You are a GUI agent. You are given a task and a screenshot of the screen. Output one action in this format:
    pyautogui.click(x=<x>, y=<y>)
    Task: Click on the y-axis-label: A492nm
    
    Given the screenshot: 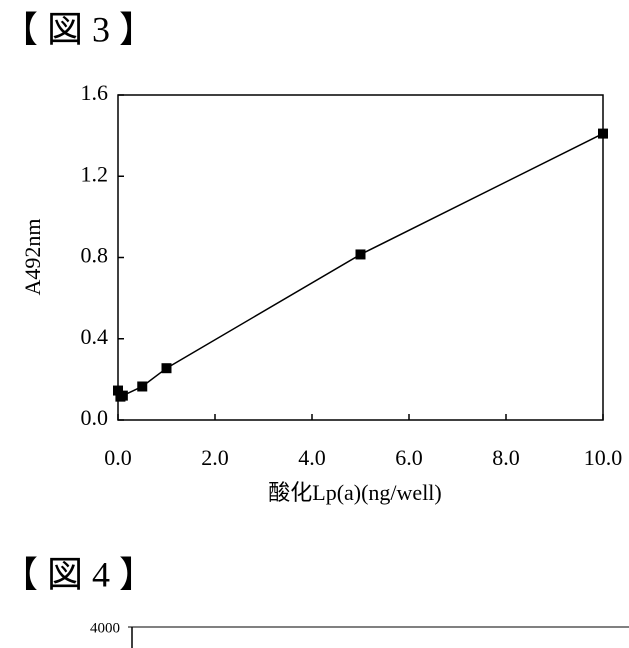 What is the action you would take?
    pyautogui.click(x=32, y=257)
    